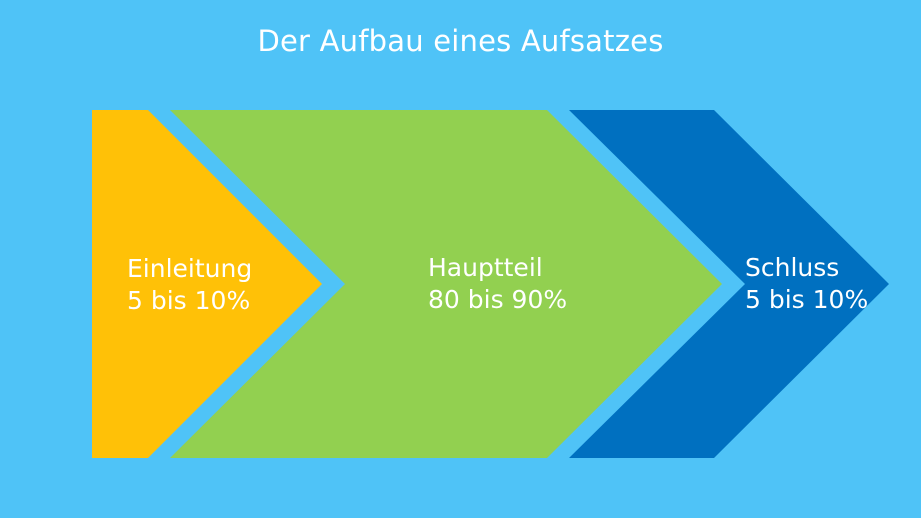 This screenshot has width=921, height=518. I want to click on segment-schluss-label: Schluss 5 bis 10%, so click(806, 284).